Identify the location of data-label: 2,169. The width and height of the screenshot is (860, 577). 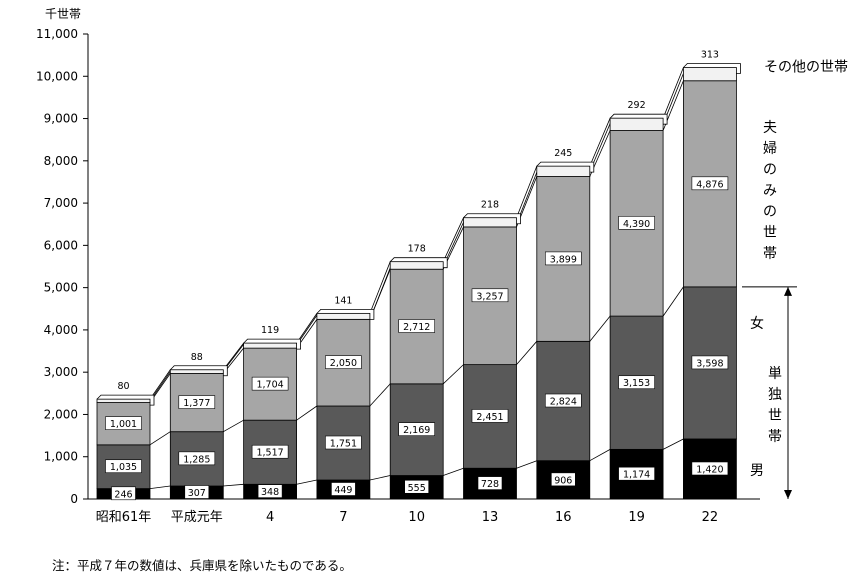
(416, 430).